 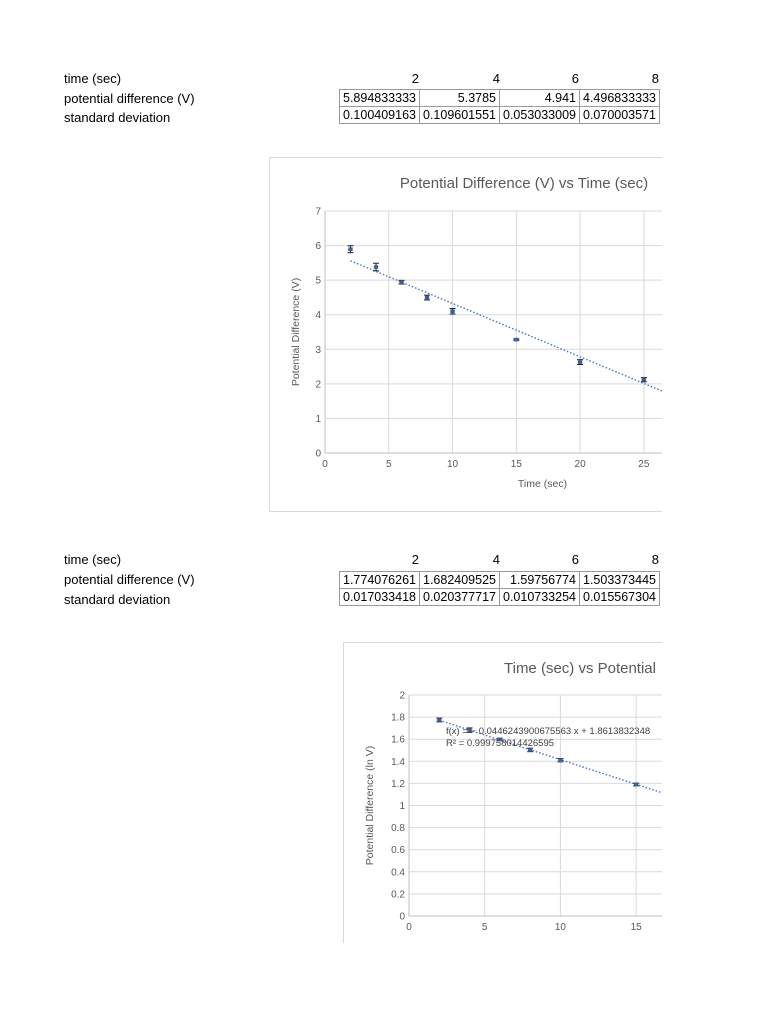 What do you see at coordinates (318, 315) in the screenshot?
I see `y-tick-label: 4` at bounding box center [318, 315].